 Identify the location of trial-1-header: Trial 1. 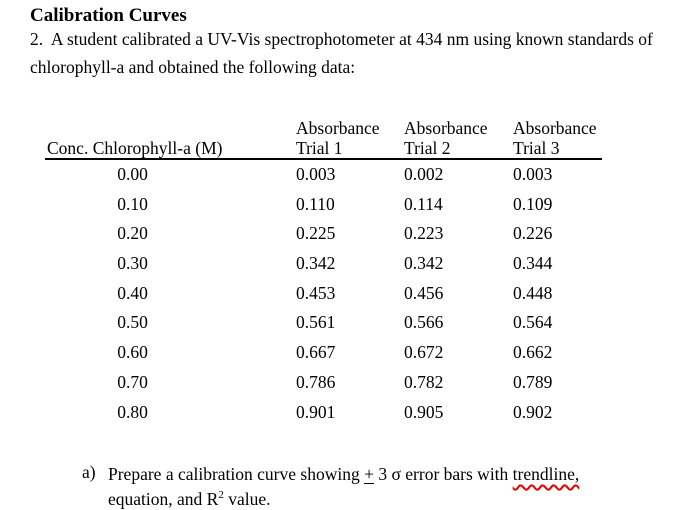
(319, 148).